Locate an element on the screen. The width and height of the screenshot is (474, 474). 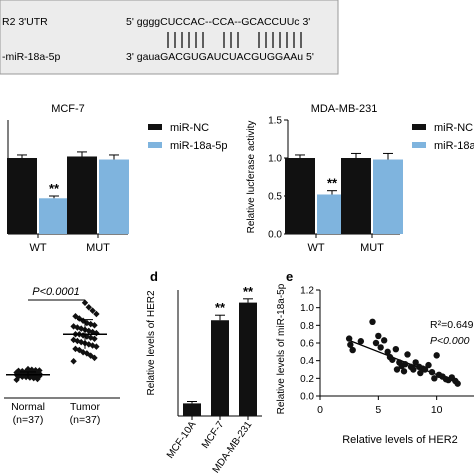
x-tick-label: MCF-10A is located at coordinates (182, 440).